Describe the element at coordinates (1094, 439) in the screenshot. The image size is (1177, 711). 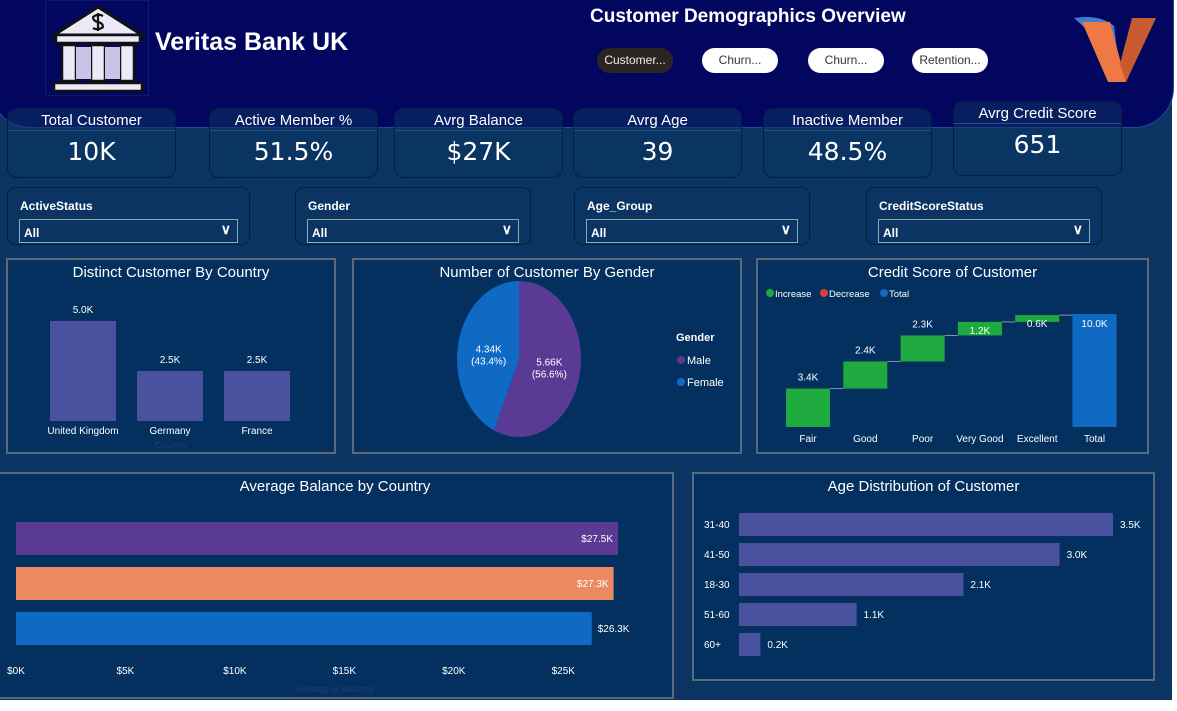
I see `category-label: Total` at that location.